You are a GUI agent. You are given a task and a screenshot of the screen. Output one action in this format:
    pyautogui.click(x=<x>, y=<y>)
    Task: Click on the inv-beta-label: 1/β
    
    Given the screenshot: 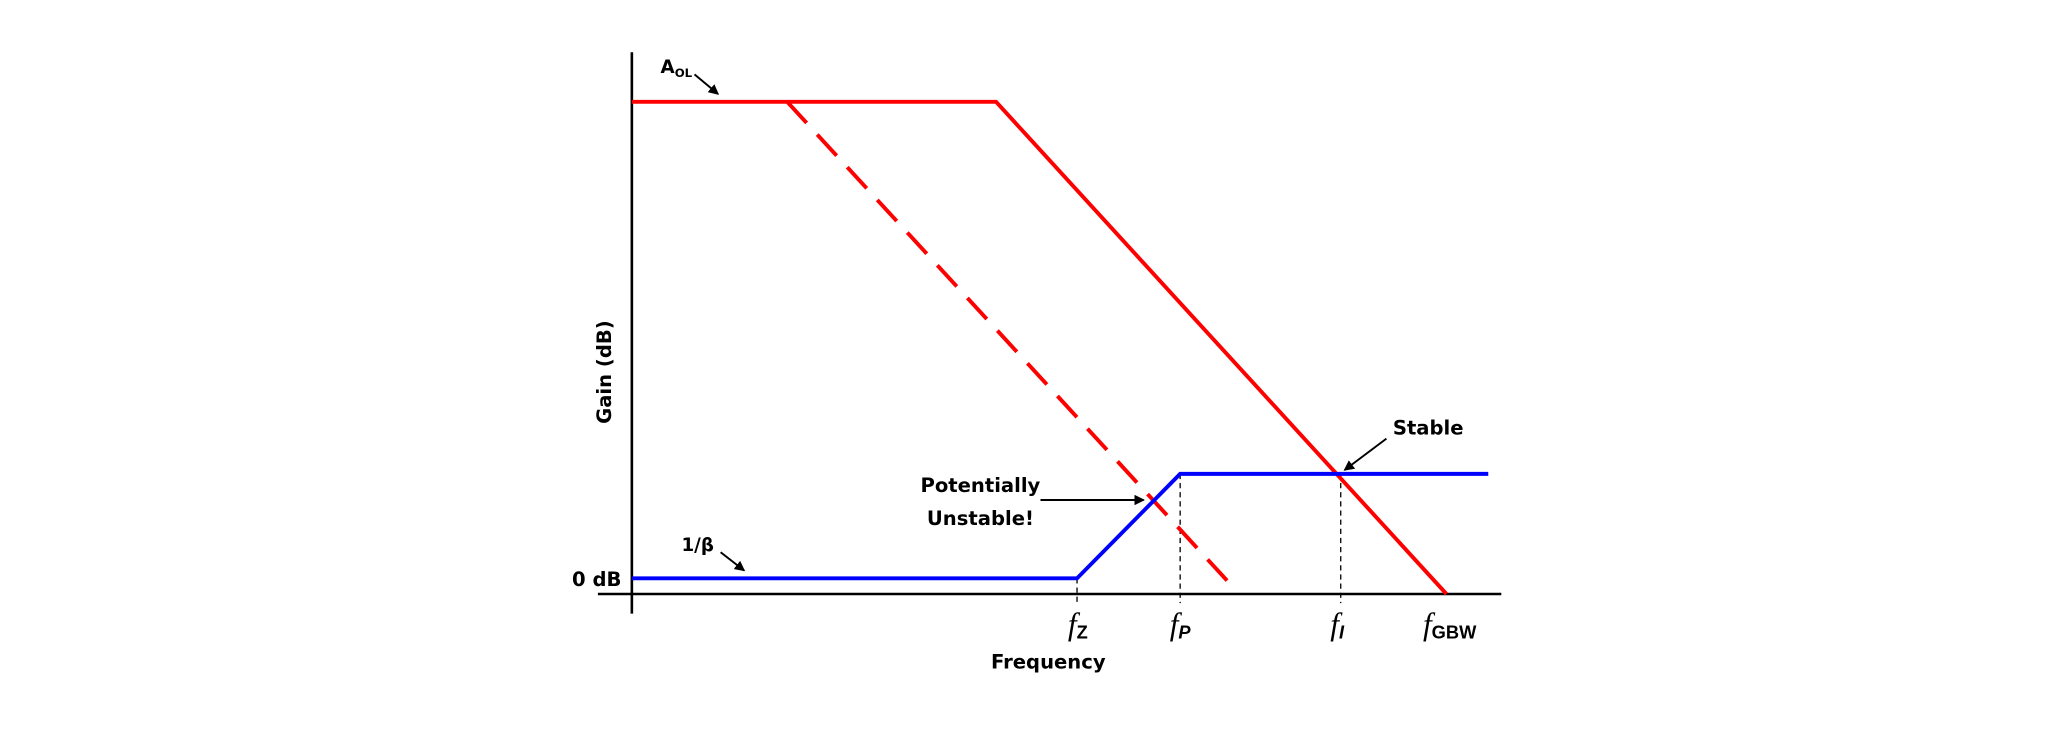 What is the action you would take?
    pyautogui.click(x=697, y=545)
    